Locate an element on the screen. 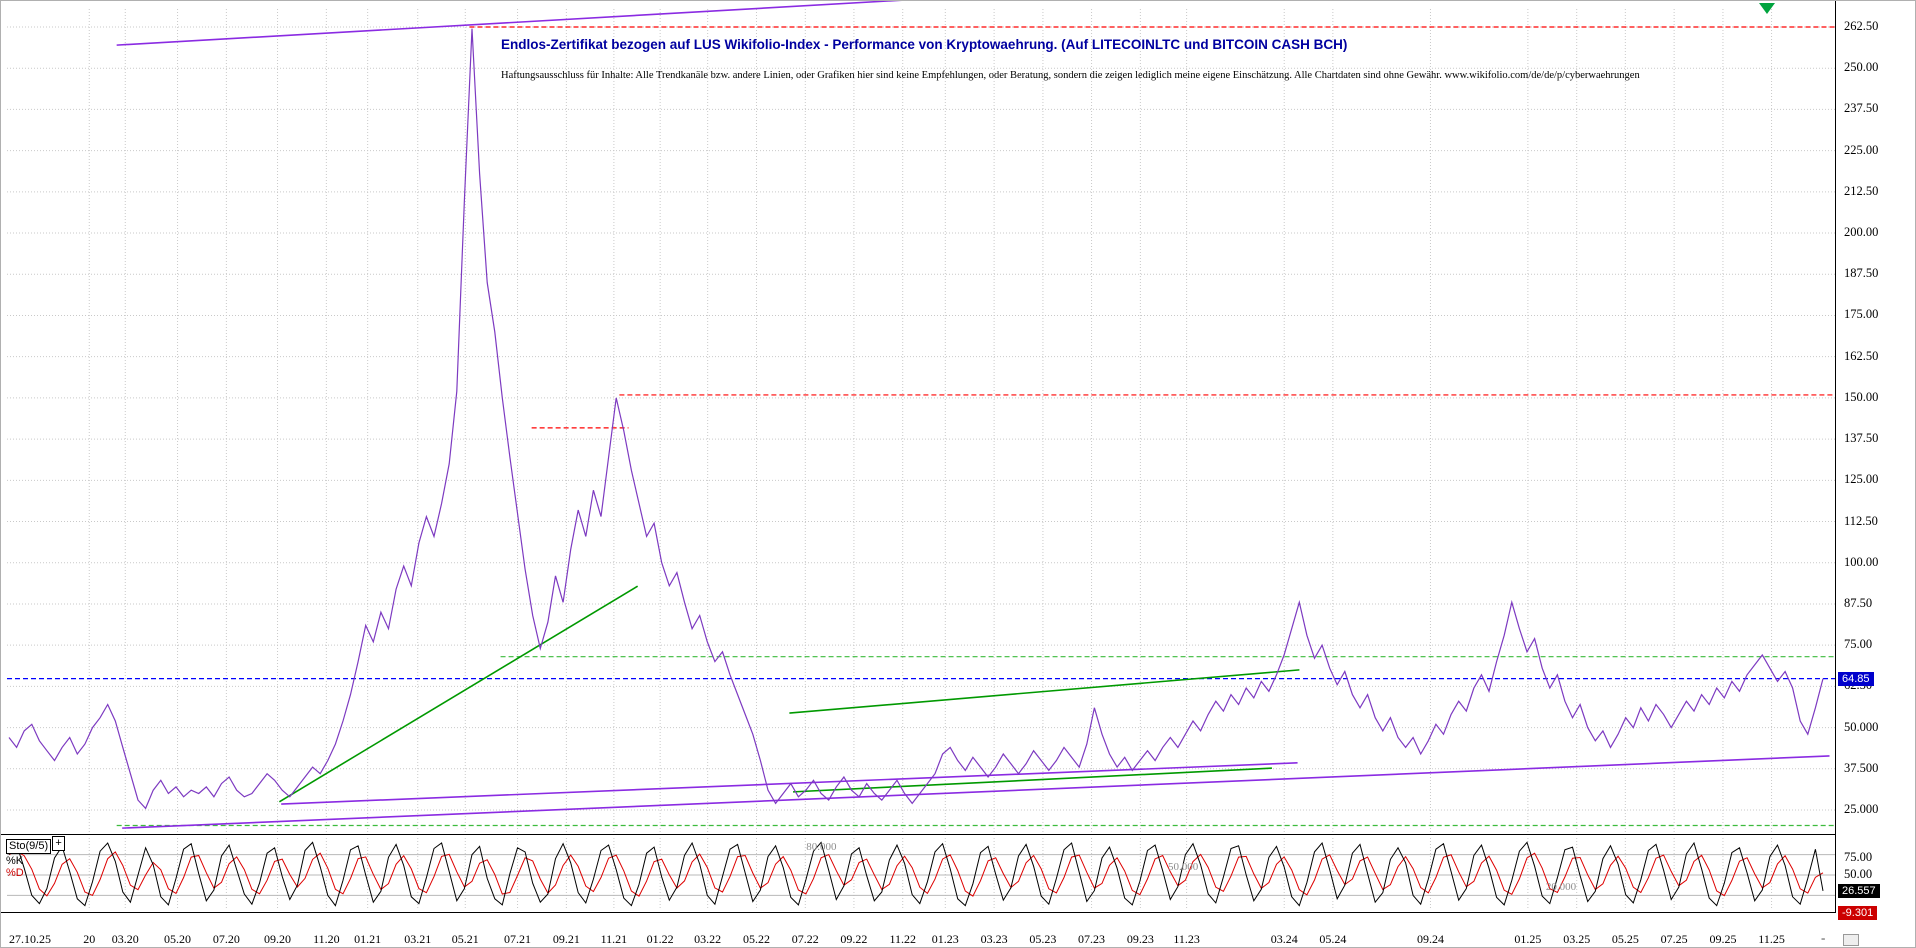  oscillator-level-label: 80.000 is located at coordinates (821, 846).